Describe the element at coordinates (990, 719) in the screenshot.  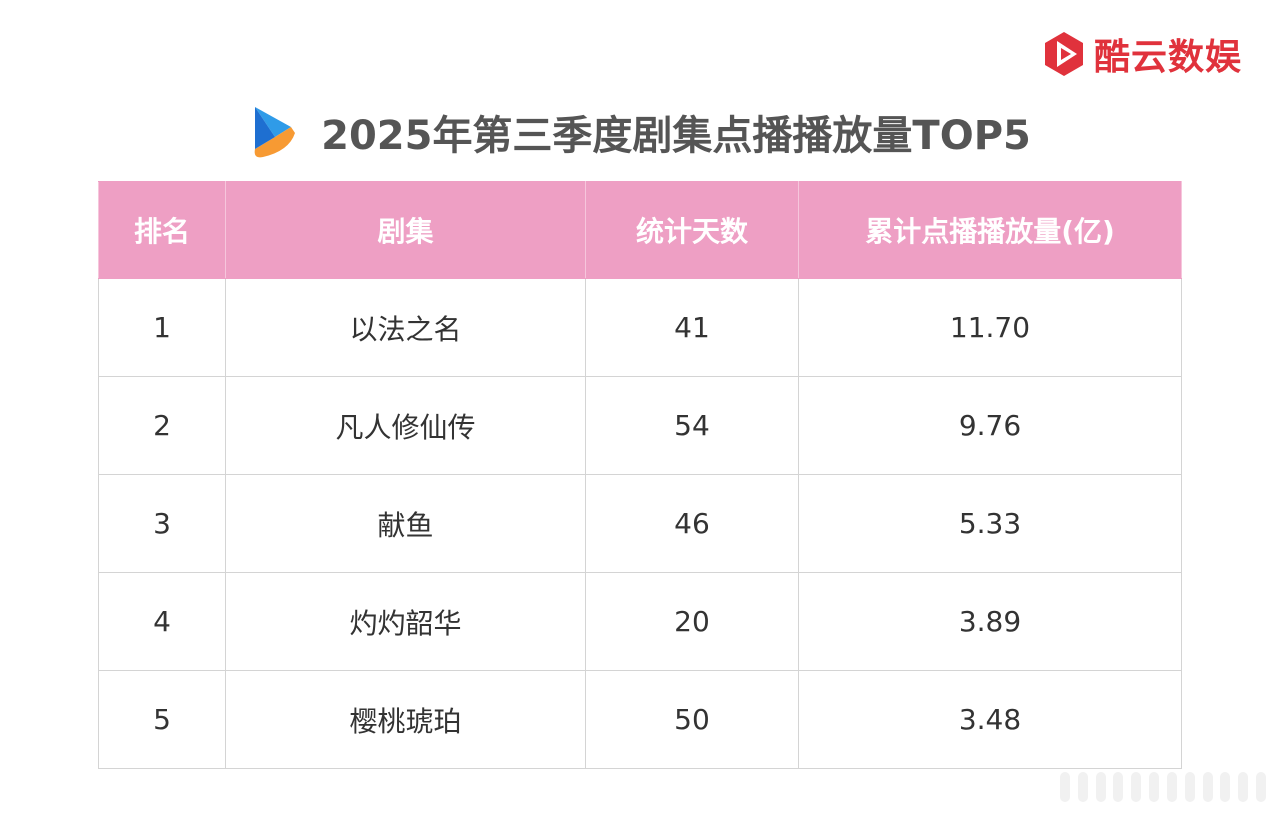
I see `plays-cell: 3.48` at that location.